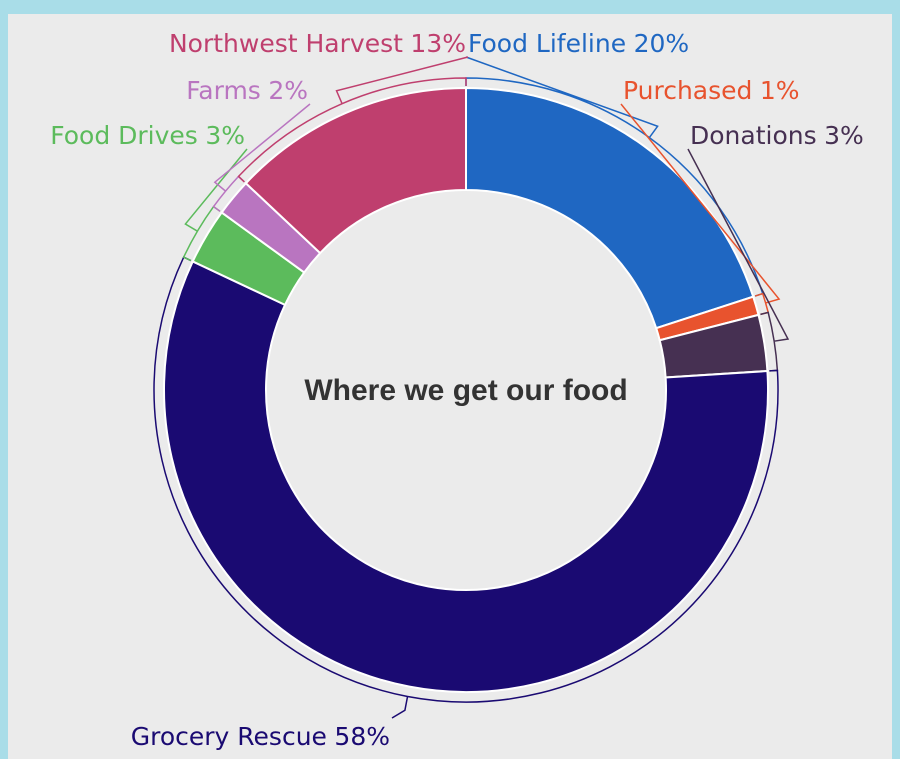 The width and height of the screenshot is (900, 759). Describe the element at coordinates (438, 43) in the screenshot. I see `value-label: 13%` at that location.